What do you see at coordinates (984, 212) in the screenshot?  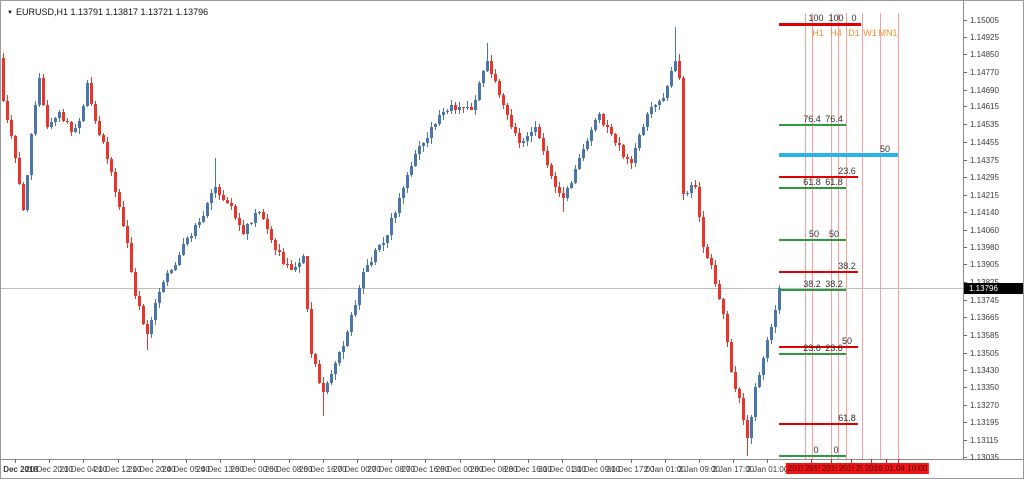 I see `price-axis-label: 1.14140` at bounding box center [984, 212].